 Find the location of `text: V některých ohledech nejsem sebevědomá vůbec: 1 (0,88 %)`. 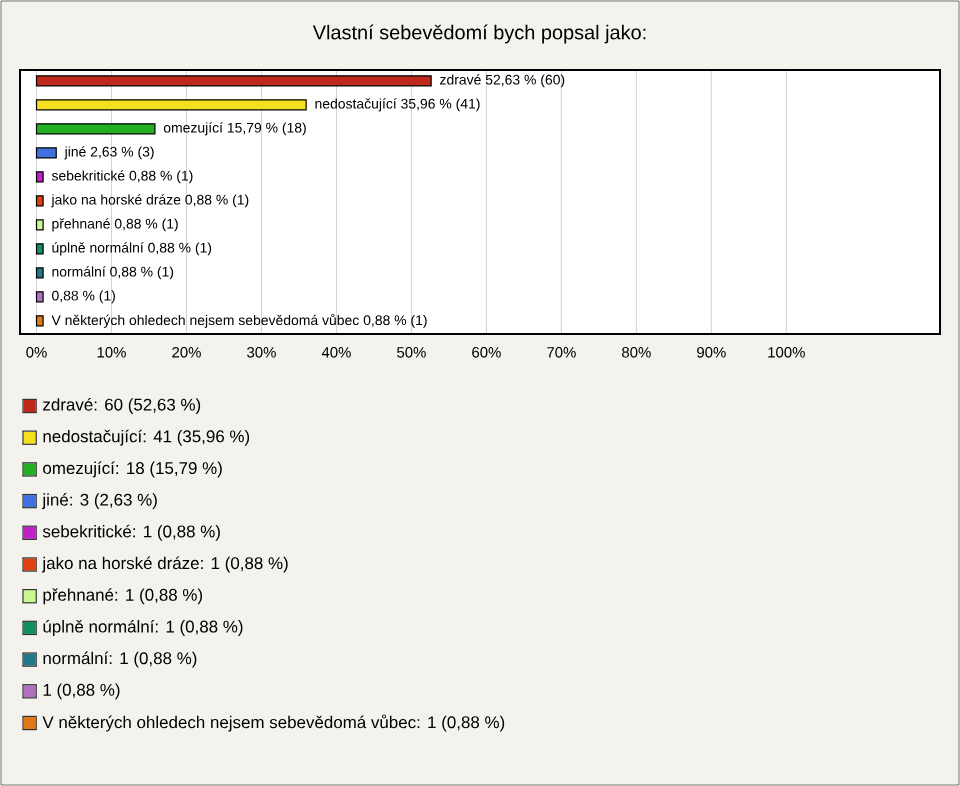

text: V některých ohledech nejsem sebevědomá vůbec: 1 (0,88 %) is located at coordinates (273, 723).